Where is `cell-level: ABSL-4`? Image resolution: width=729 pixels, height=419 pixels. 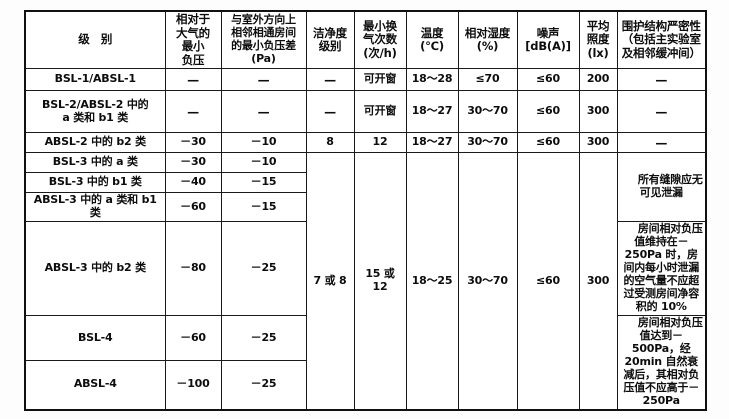 cell-level: ABSL-4 is located at coordinates (95, 385).